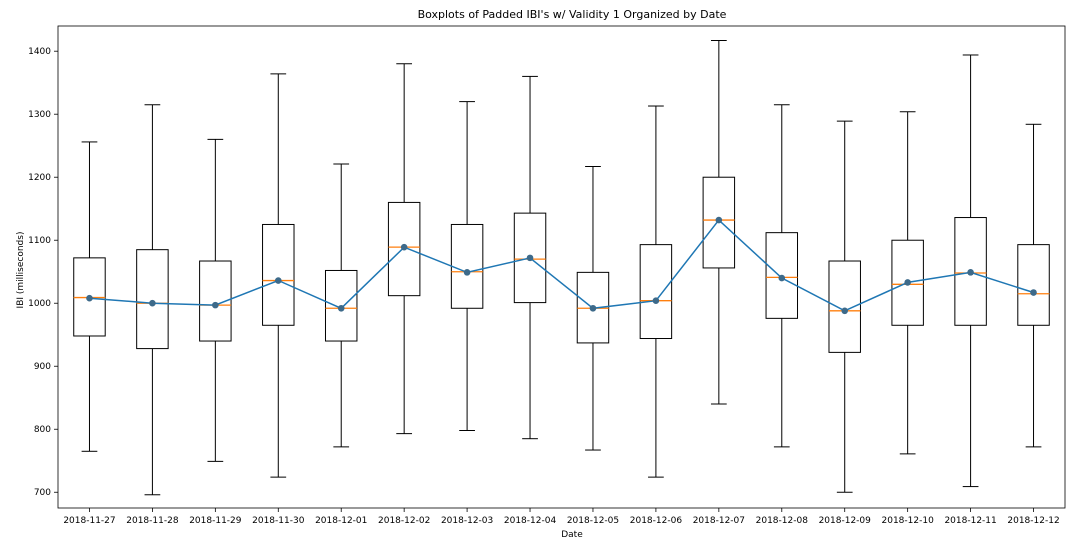  What do you see at coordinates (152, 521) in the screenshot?
I see `x-tick-label: 2018-11-28` at bounding box center [152, 521].